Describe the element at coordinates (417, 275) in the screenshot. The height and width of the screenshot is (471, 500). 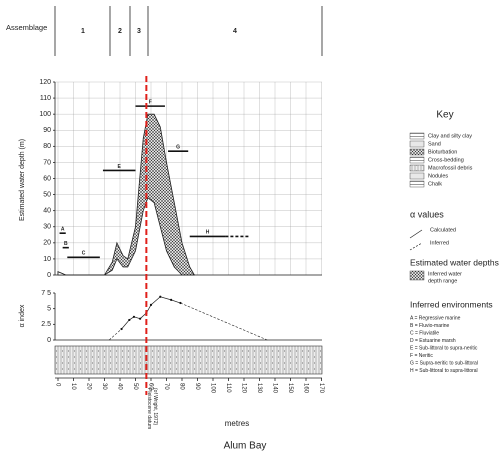
I see `depth-symbol` at that location.